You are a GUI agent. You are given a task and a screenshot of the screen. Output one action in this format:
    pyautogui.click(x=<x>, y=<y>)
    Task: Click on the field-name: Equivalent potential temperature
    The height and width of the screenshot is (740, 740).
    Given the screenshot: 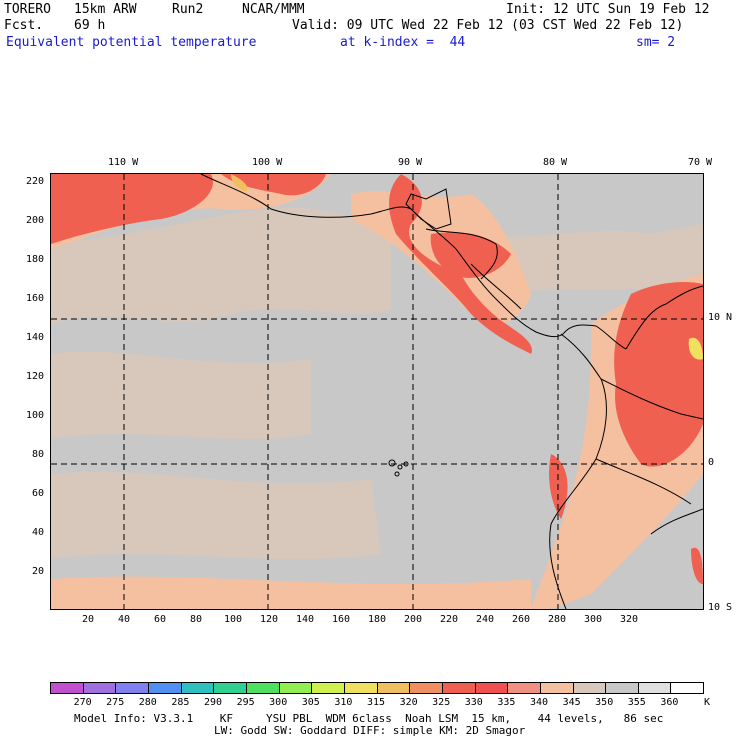 What is the action you would take?
    pyautogui.click(x=131, y=42)
    